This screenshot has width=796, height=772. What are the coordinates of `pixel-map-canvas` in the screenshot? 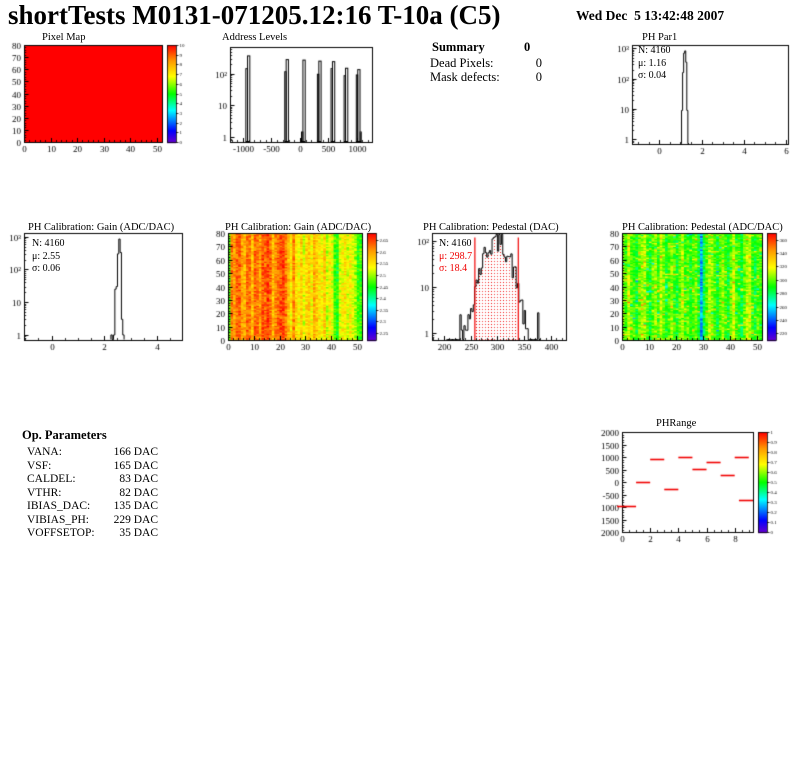 It's located at (104, 96).